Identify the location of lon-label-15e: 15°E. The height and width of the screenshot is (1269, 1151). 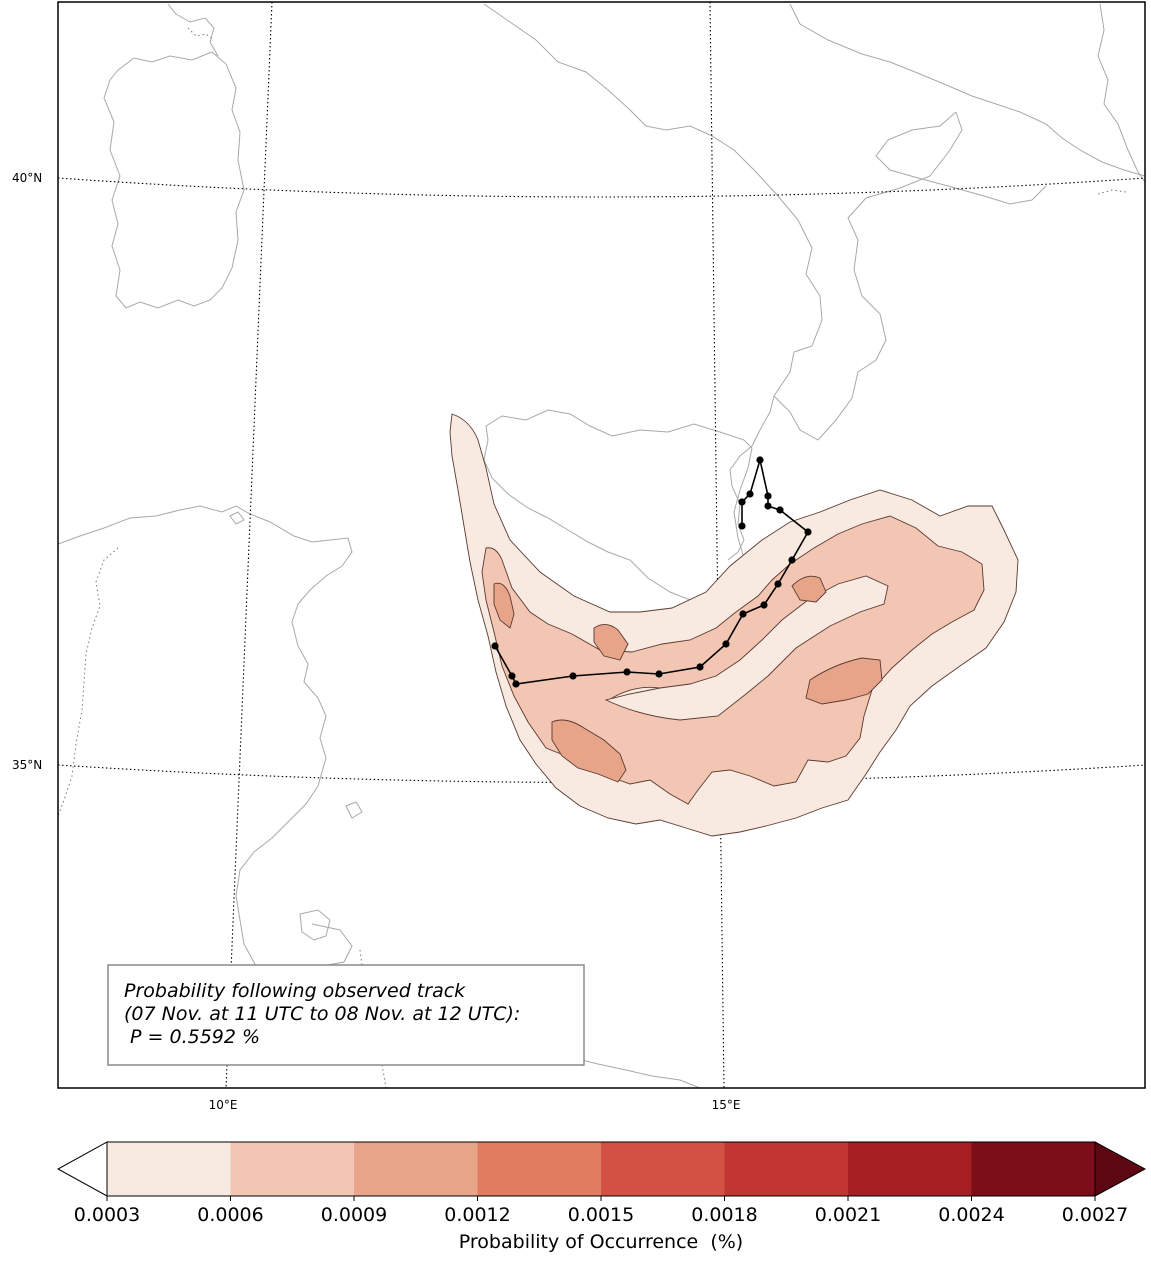
(726, 1105).